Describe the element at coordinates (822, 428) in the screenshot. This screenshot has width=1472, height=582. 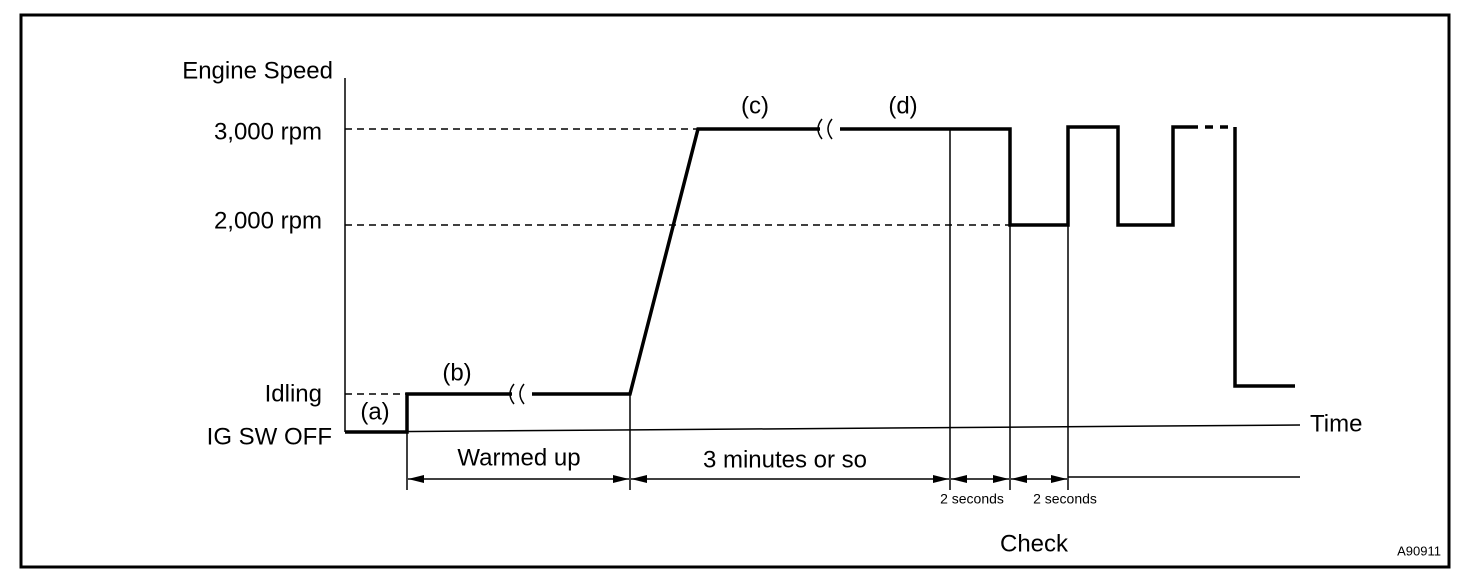
I see `x-axis` at that location.